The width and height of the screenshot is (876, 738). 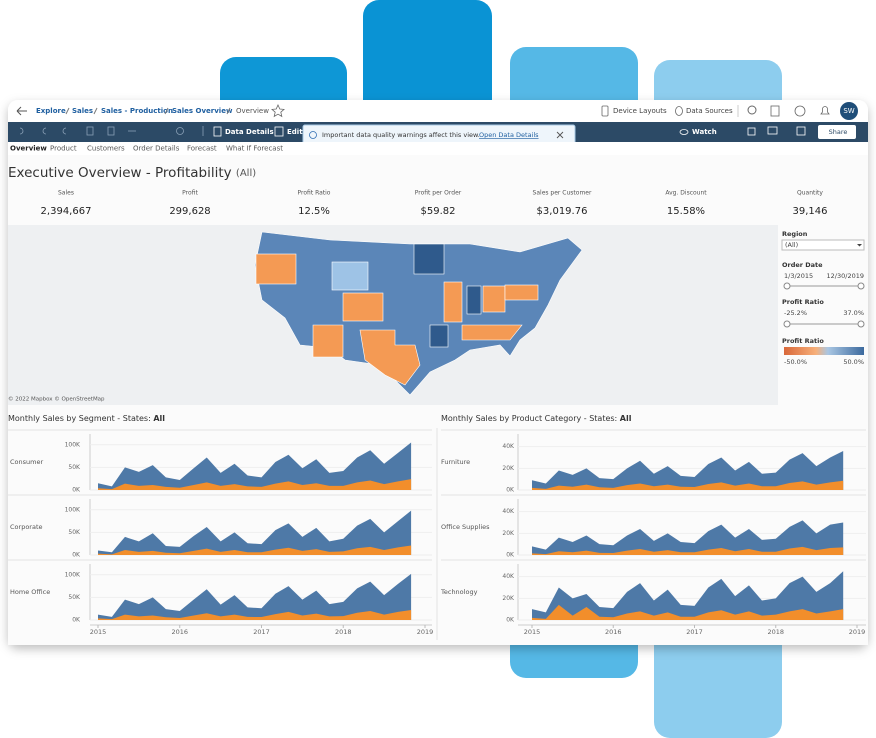 What do you see at coordinates (314, 211) in the screenshot?
I see `kpi-value: 12.5%` at bounding box center [314, 211].